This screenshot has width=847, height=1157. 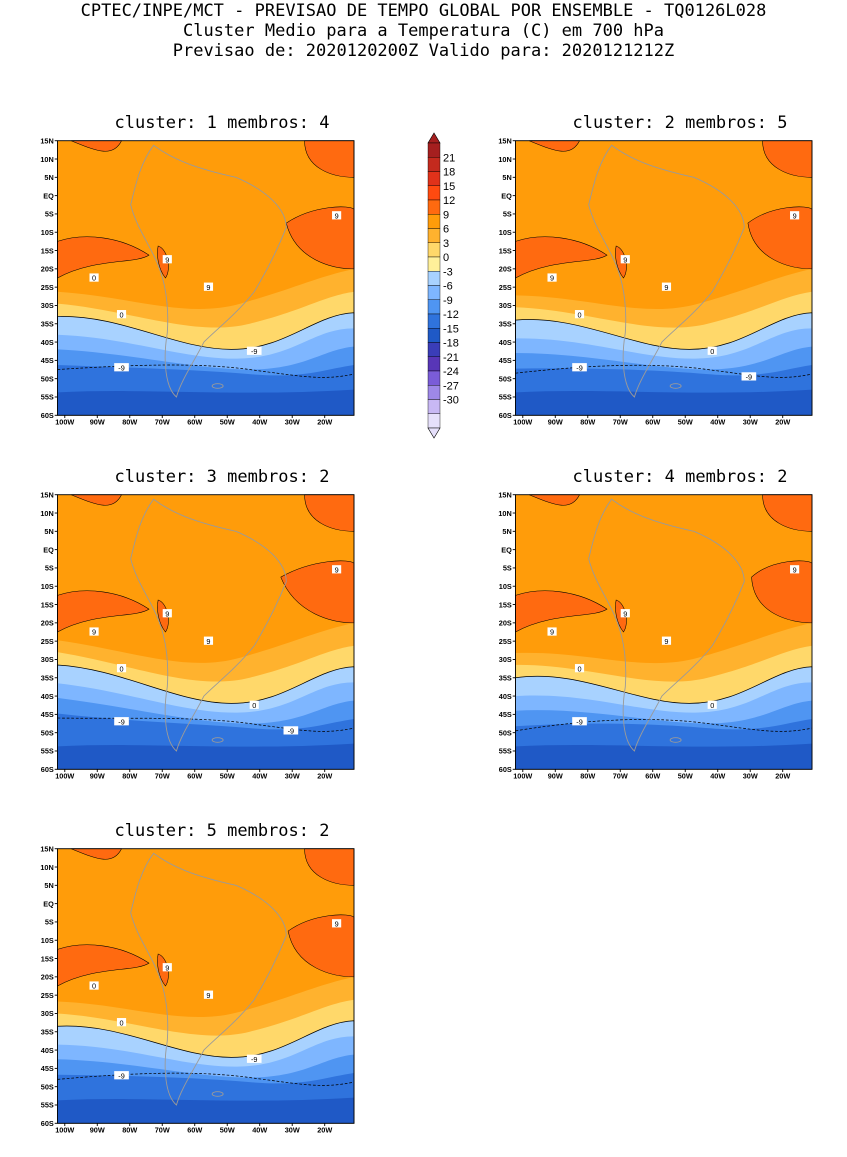 What do you see at coordinates (448, 287) in the screenshot?
I see `colorbar-label: -6` at bounding box center [448, 287].